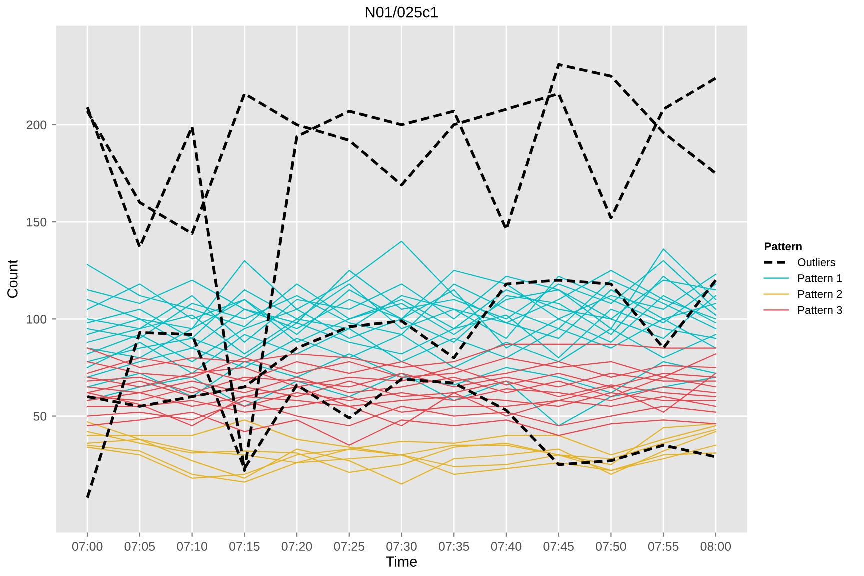  Describe the element at coordinates (192, 547) in the screenshot. I see `x-tick-label: 07:10` at that location.